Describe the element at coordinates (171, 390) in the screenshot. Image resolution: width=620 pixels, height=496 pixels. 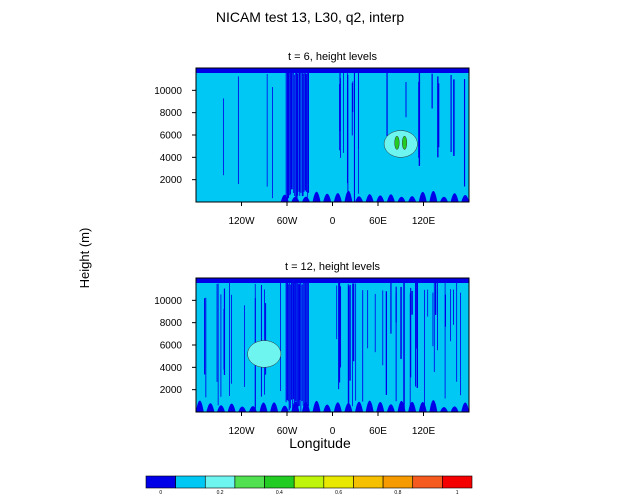
I see `y-tick-label: 2000` at that location.